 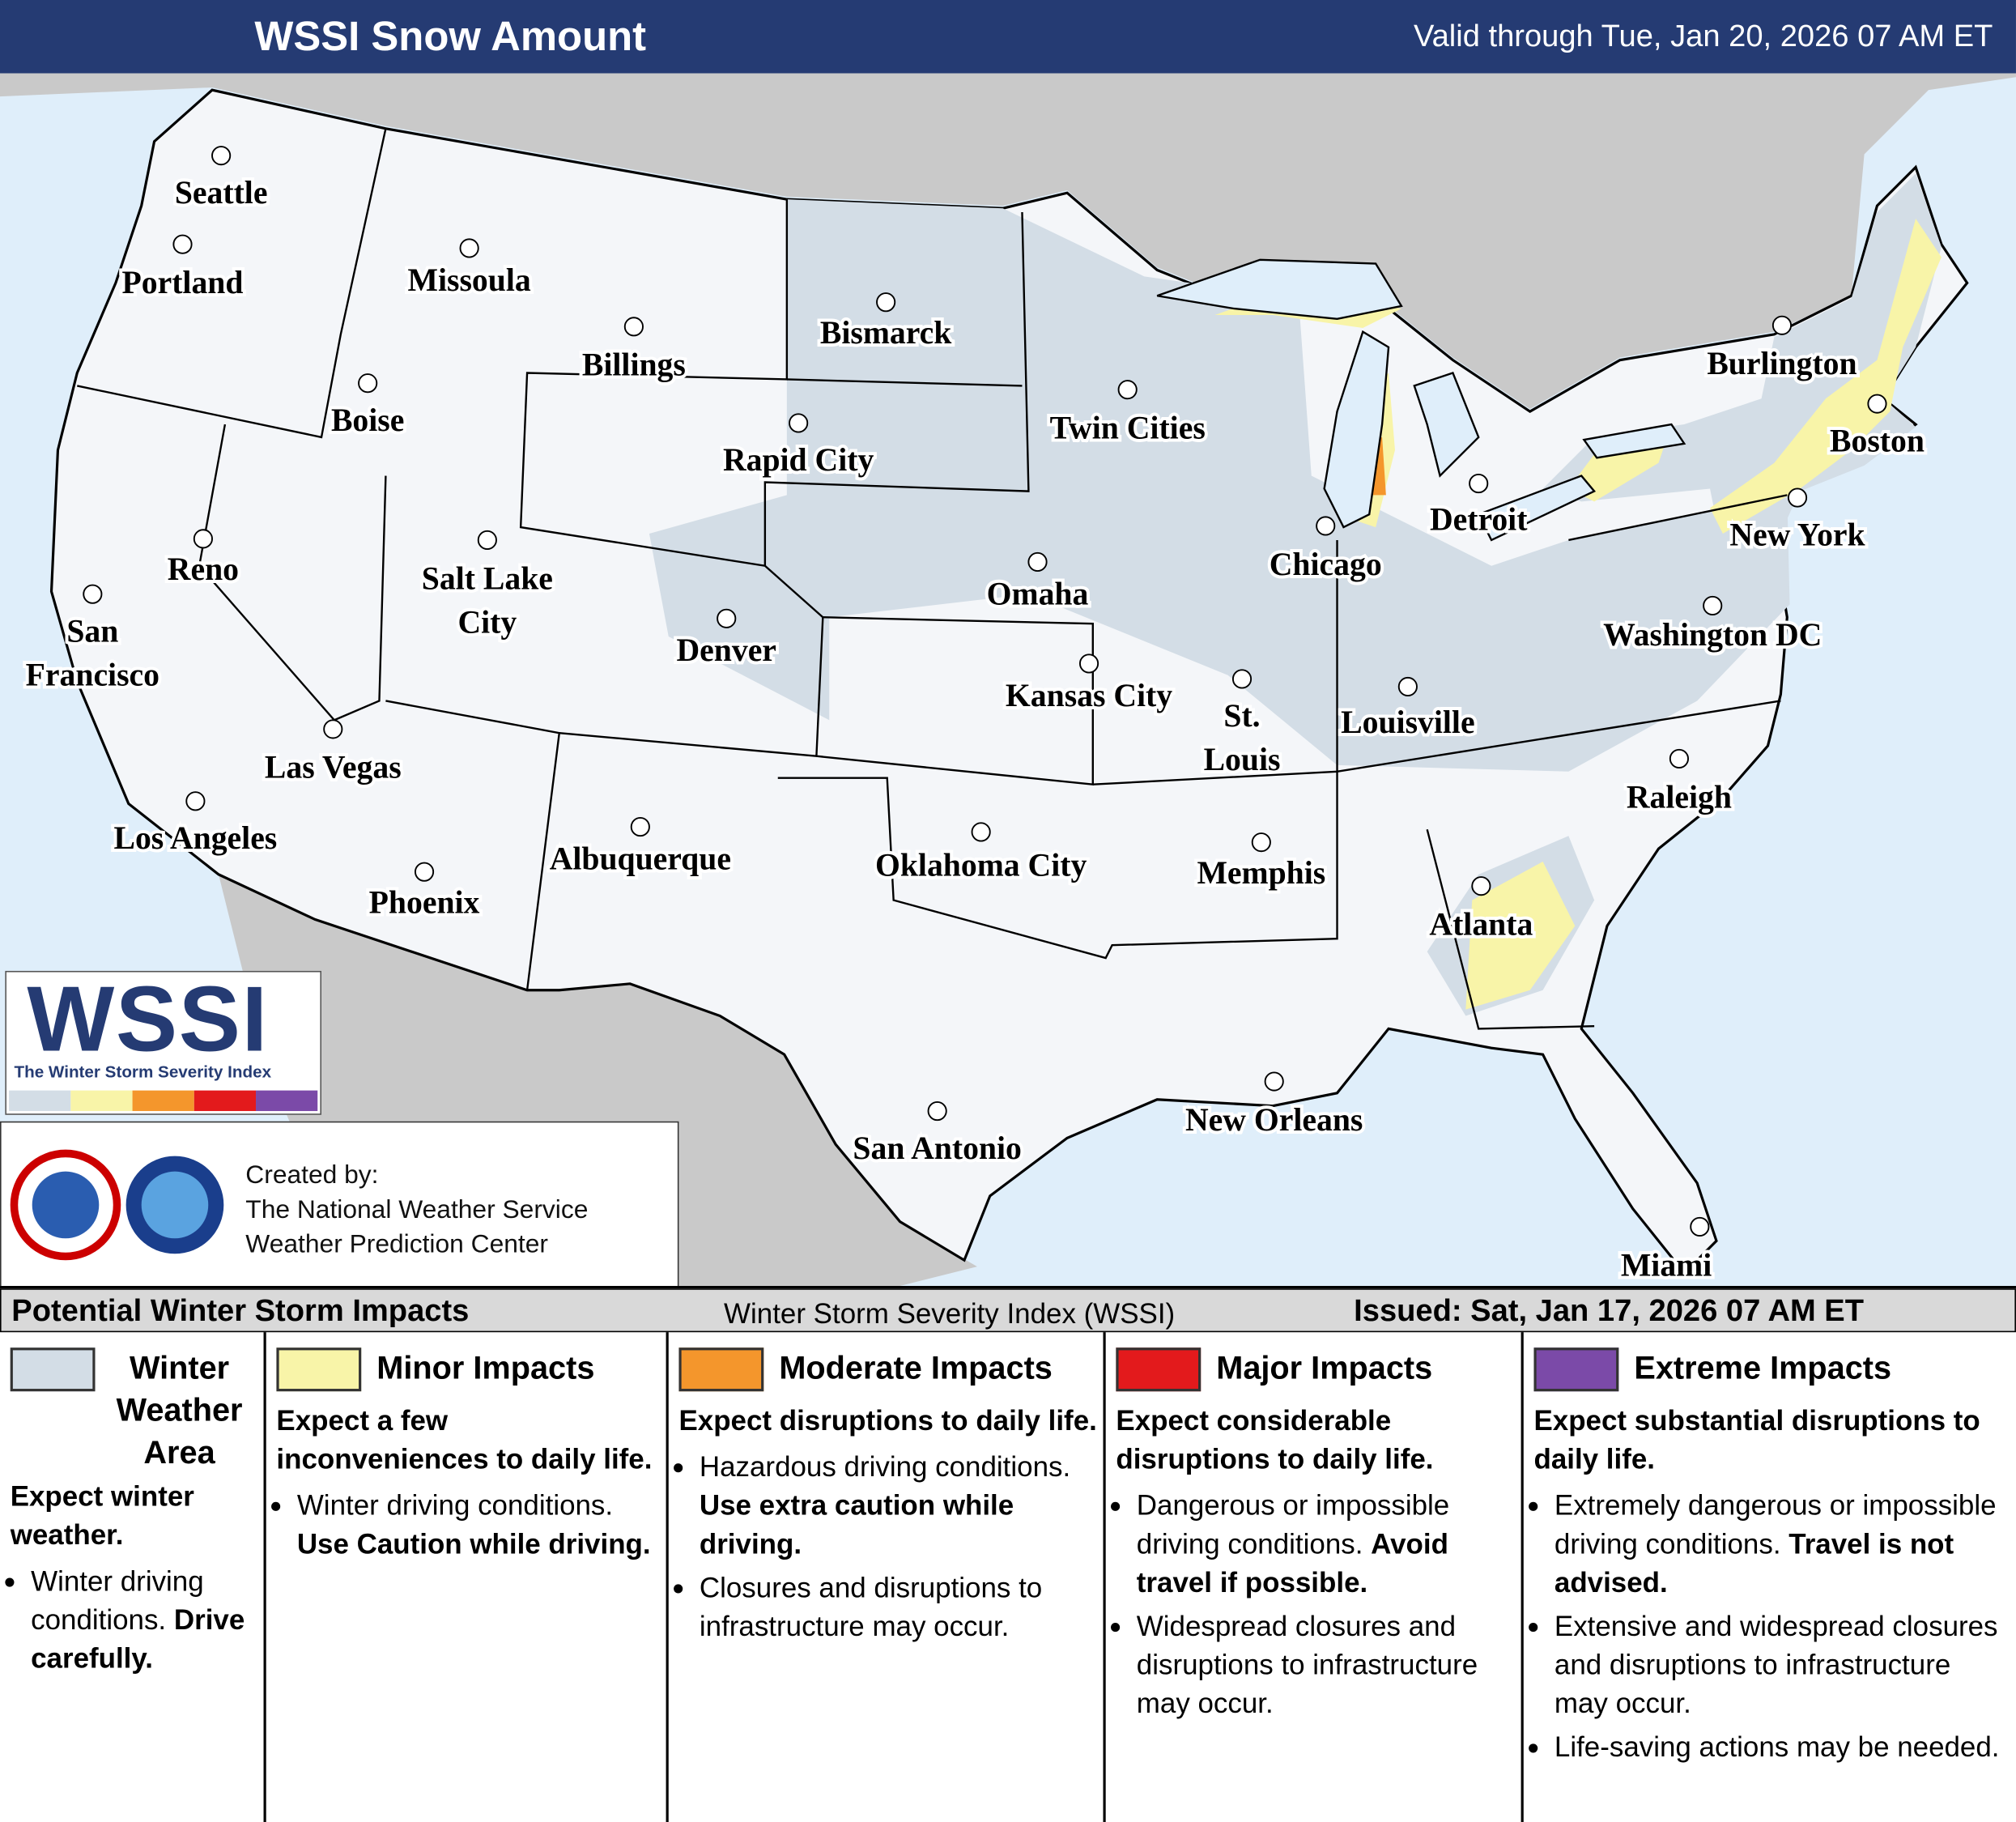 I want to click on nws-logo-center, so click(x=66, y=1205).